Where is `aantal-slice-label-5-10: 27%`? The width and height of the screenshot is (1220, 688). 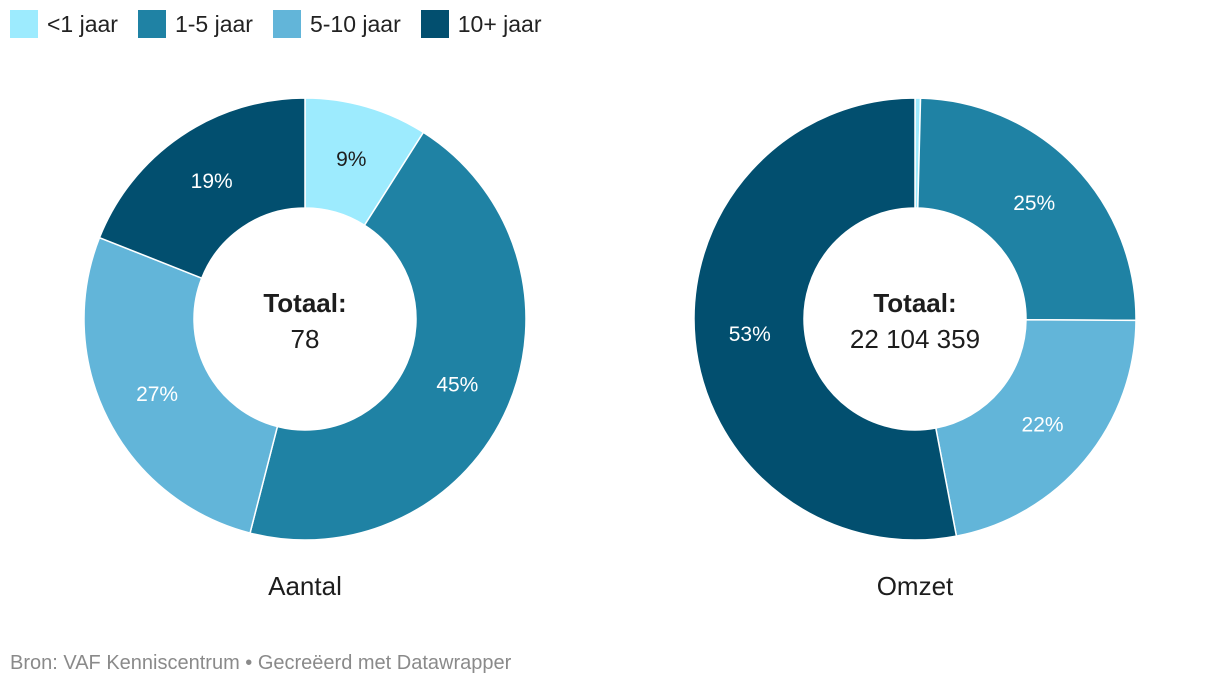 aantal-slice-label-5-10: 27% is located at coordinates (157, 394).